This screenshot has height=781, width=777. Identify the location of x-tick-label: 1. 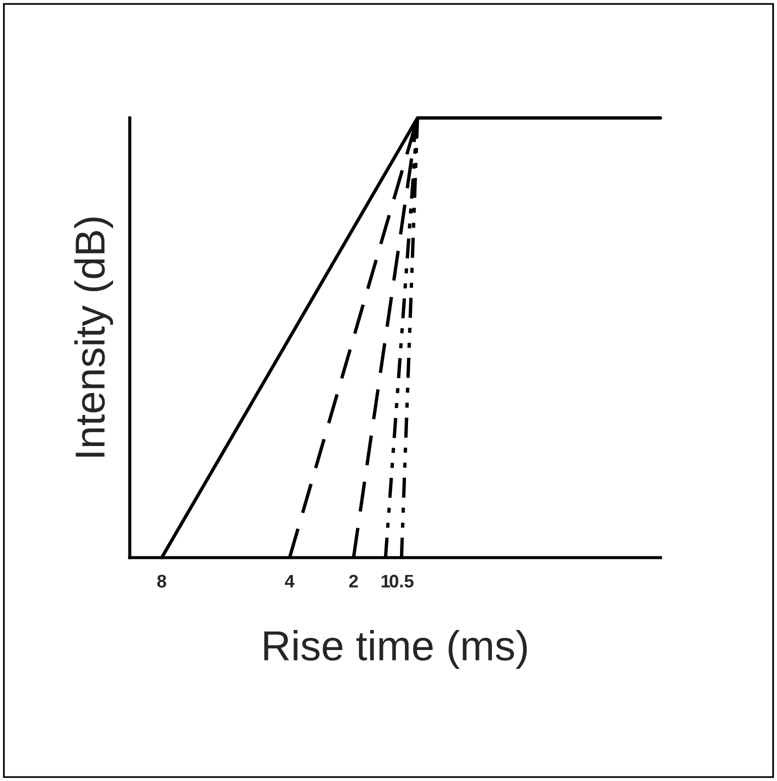
(386, 581).